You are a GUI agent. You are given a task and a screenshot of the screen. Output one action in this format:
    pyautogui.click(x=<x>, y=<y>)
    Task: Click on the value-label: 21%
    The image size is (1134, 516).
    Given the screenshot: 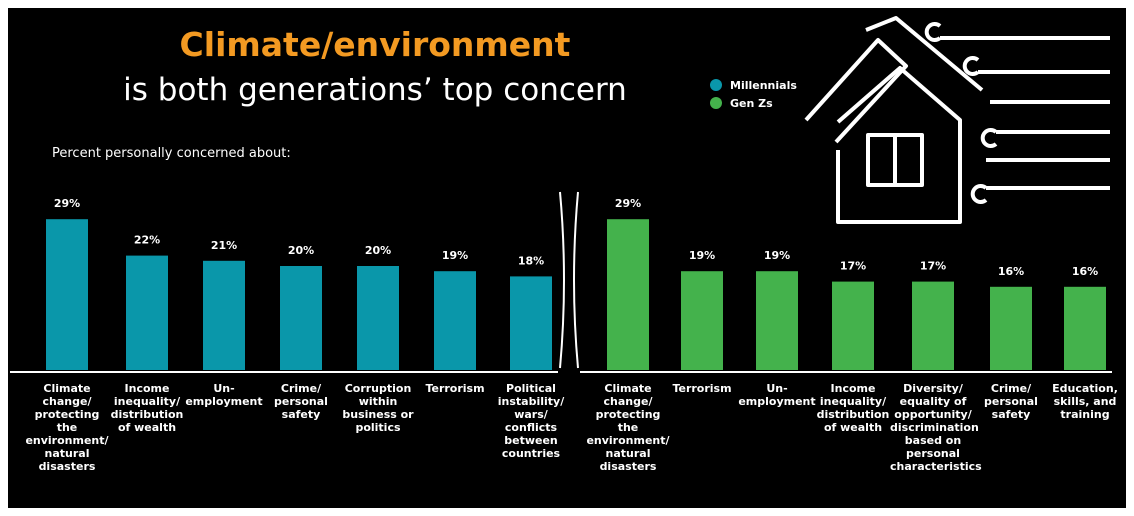 What is the action you would take?
    pyautogui.click(x=224, y=245)
    